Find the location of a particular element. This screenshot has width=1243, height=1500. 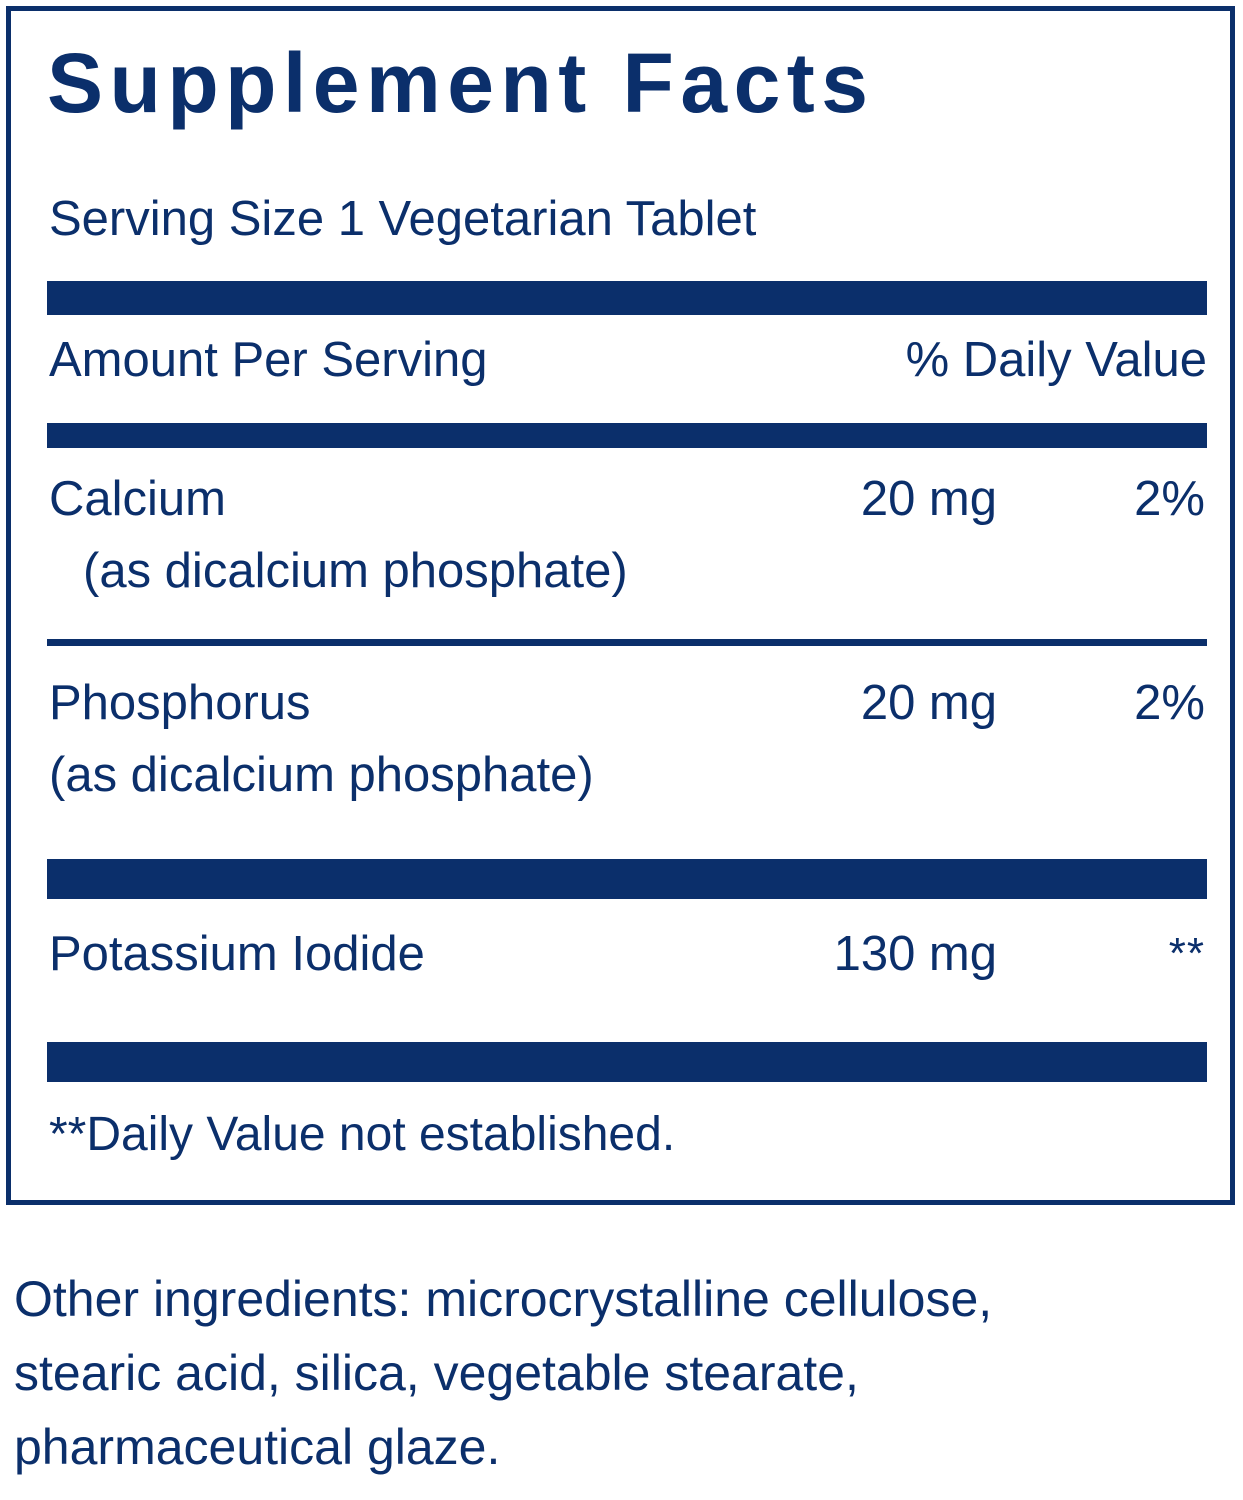

table-header-row: Amount Per Serving % Daily Value is located at coordinates (627, 360).